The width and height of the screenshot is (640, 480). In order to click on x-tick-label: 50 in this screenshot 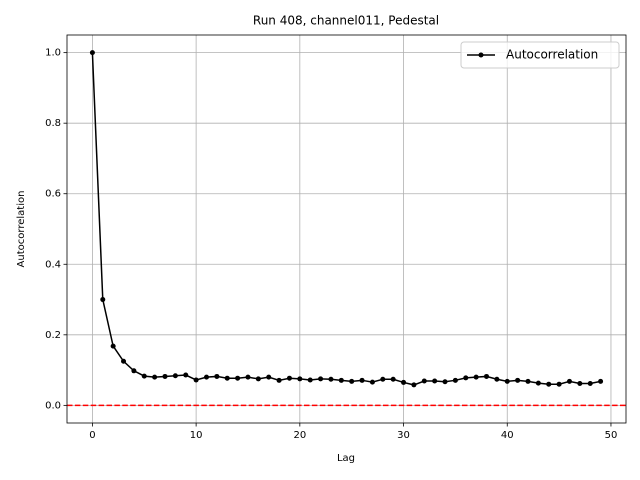, I will do `click(611, 435)`.